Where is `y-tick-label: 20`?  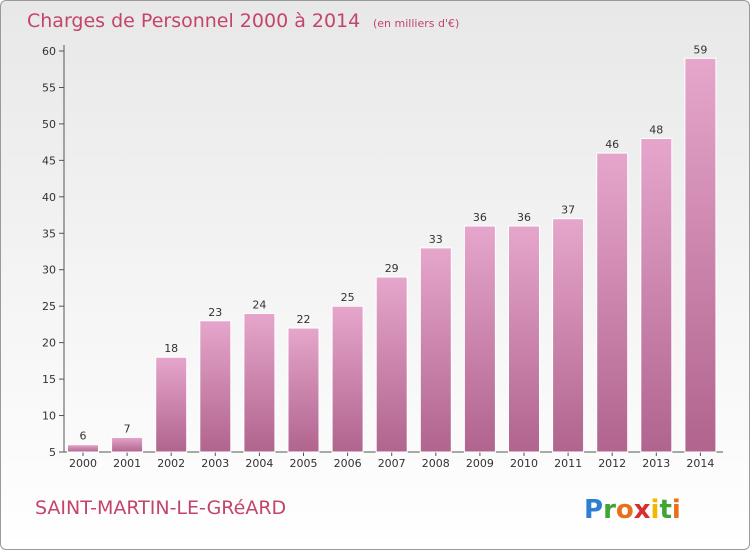 y-tick-label: 20 is located at coordinates (49, 343).